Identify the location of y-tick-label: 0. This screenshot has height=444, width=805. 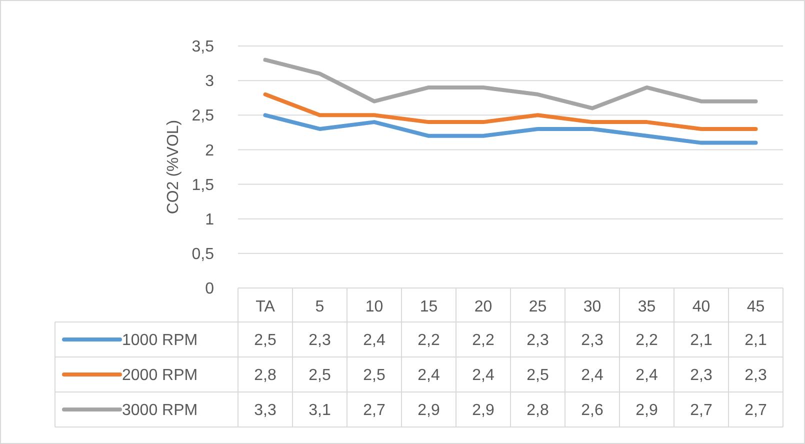
(209, 289).